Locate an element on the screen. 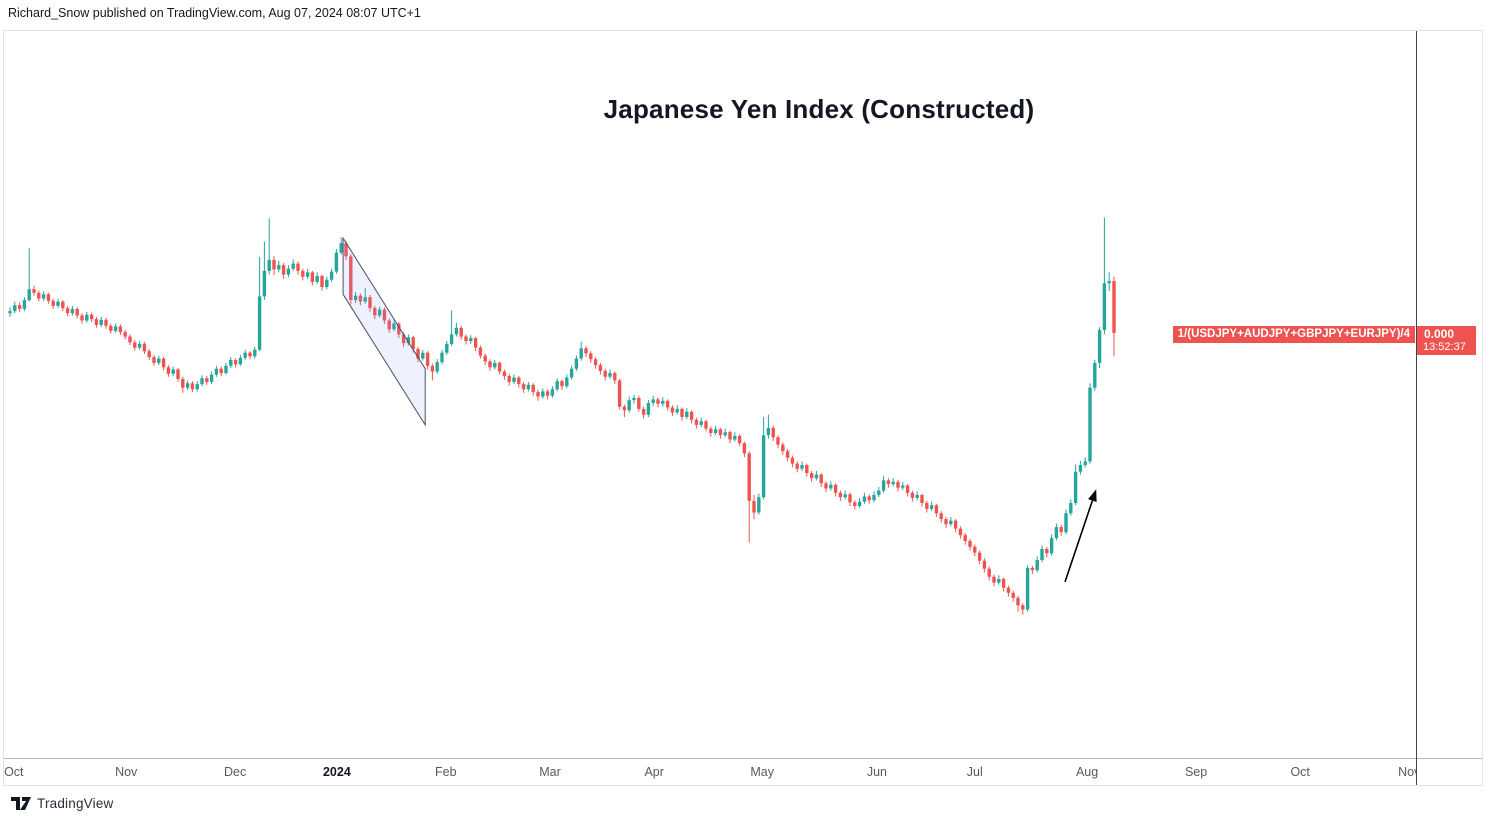 This screenshot has height=819, width=1492. tradingview-icon is located at coordinates (21, 803).